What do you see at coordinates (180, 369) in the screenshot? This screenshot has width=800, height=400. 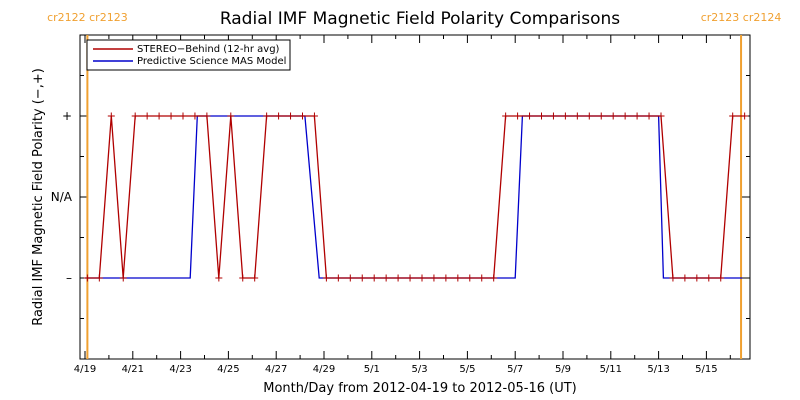 I see `x-tick-label: 4/23` at bounding box center [180, 369].